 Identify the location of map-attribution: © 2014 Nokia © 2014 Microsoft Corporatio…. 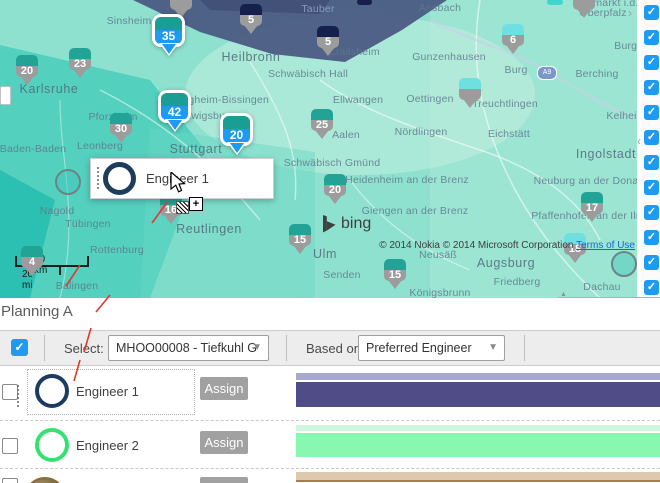
(507, 245).